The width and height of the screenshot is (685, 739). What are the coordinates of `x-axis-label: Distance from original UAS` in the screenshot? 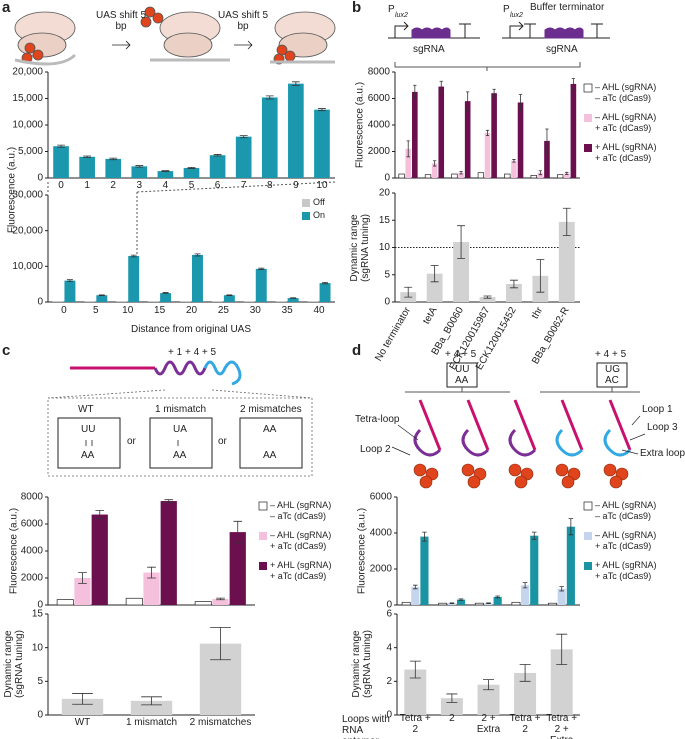 It's located at (191, 329).